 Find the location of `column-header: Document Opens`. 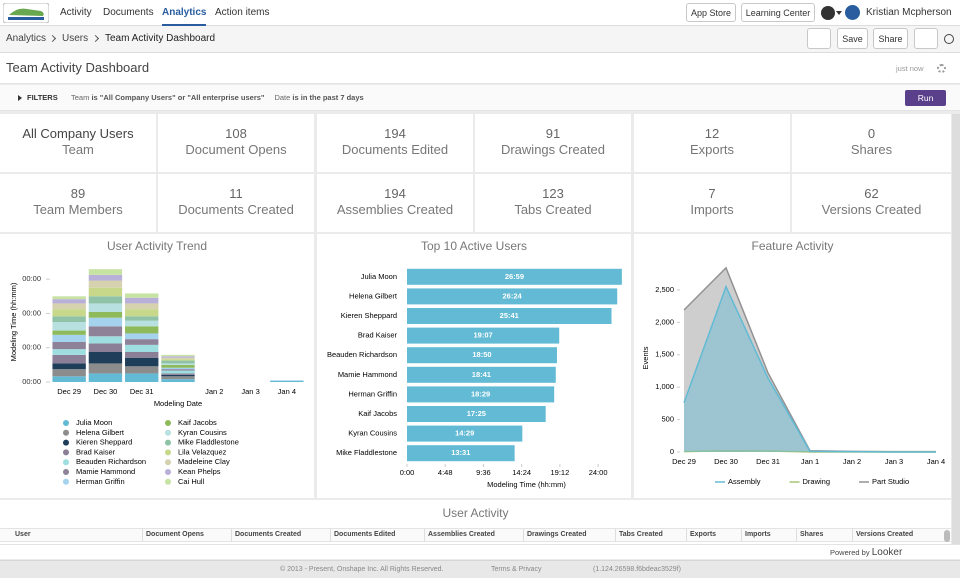

column-header: Document Opens is located at coordinates (175, 534).